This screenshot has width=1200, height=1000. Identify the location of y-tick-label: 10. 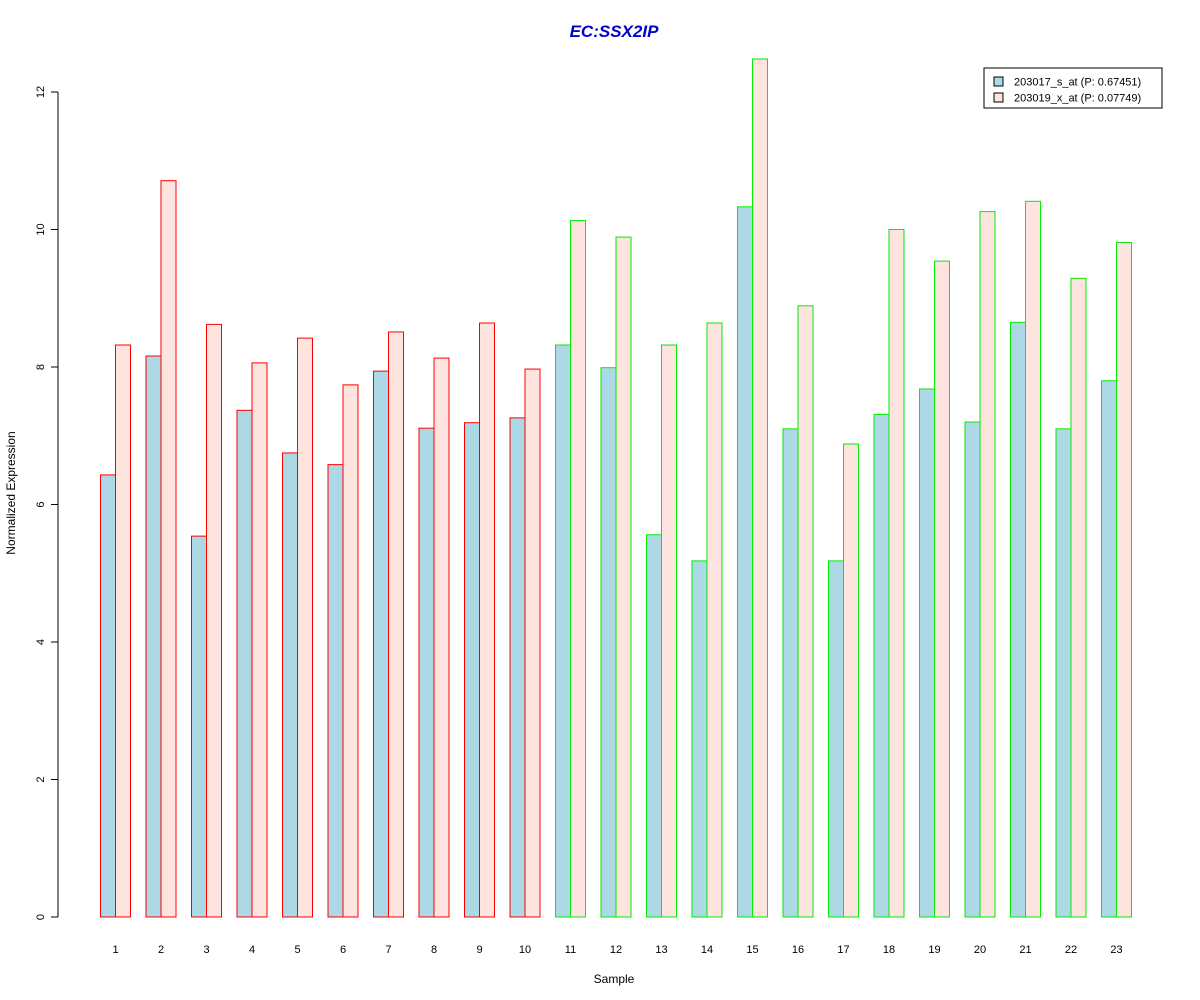
(41, 229).